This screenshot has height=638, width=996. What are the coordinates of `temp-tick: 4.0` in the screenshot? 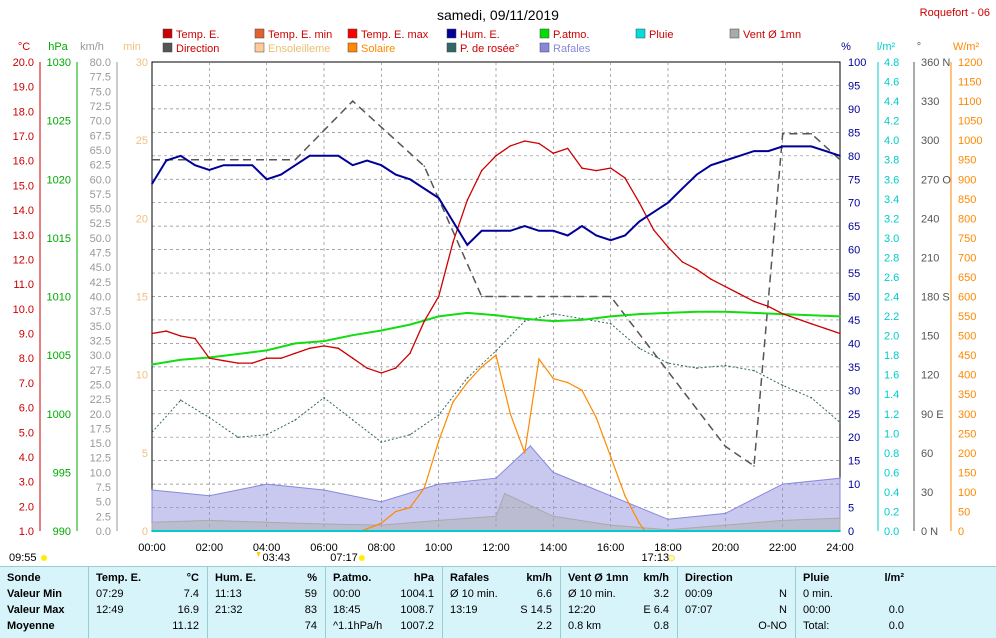 It's located at (26, 458).